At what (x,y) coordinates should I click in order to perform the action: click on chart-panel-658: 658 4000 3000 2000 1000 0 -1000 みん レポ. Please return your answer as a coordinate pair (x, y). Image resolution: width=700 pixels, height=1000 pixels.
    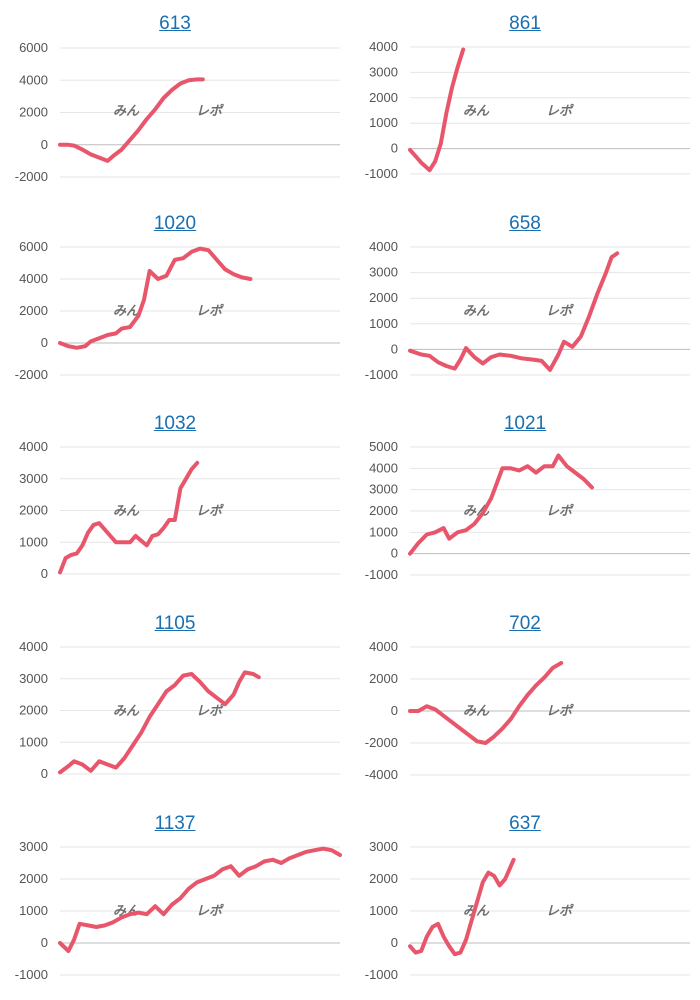
    Looking at the image, I should click on (525, 300).